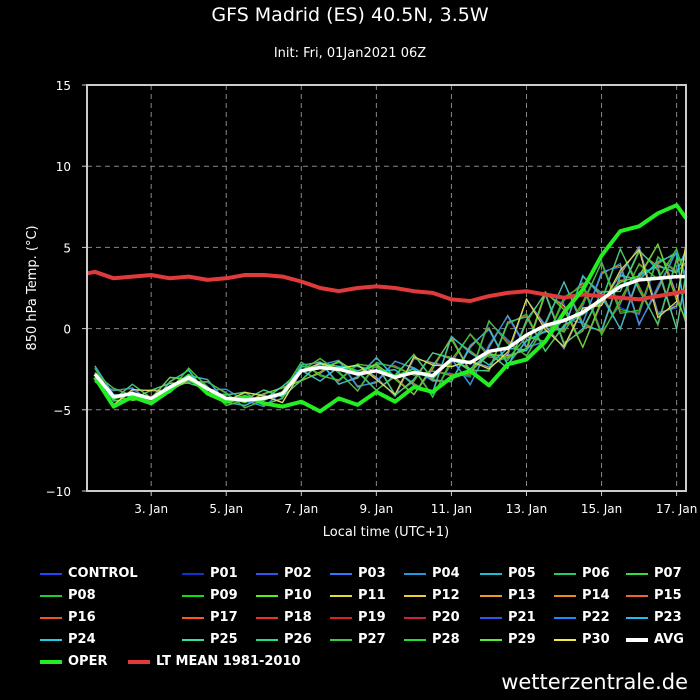  Describe the element at coordinates (376, 509) in the screenshot. I see `x-tick-label: 9. Jan` at that location.